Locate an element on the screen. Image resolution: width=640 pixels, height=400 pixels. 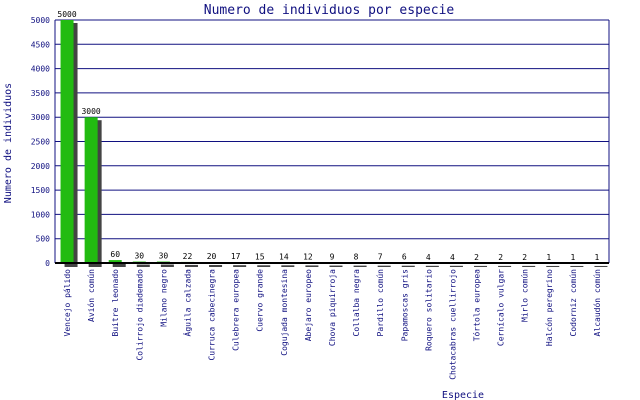
y-tick-label: 4000 is located at coordinates (40, 69).